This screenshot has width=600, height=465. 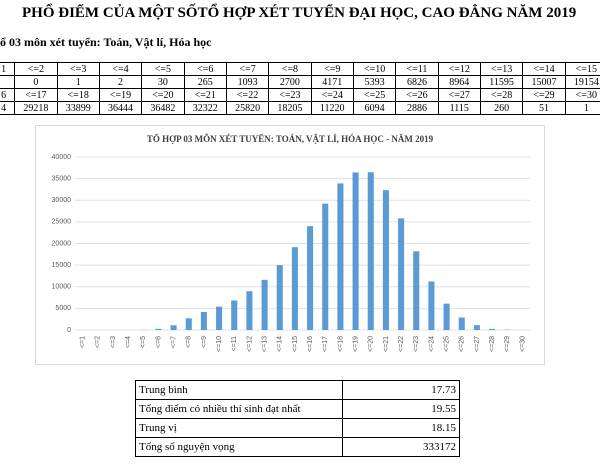 I want to click on x-tick-label: <=23, so click(x=416, y=344).